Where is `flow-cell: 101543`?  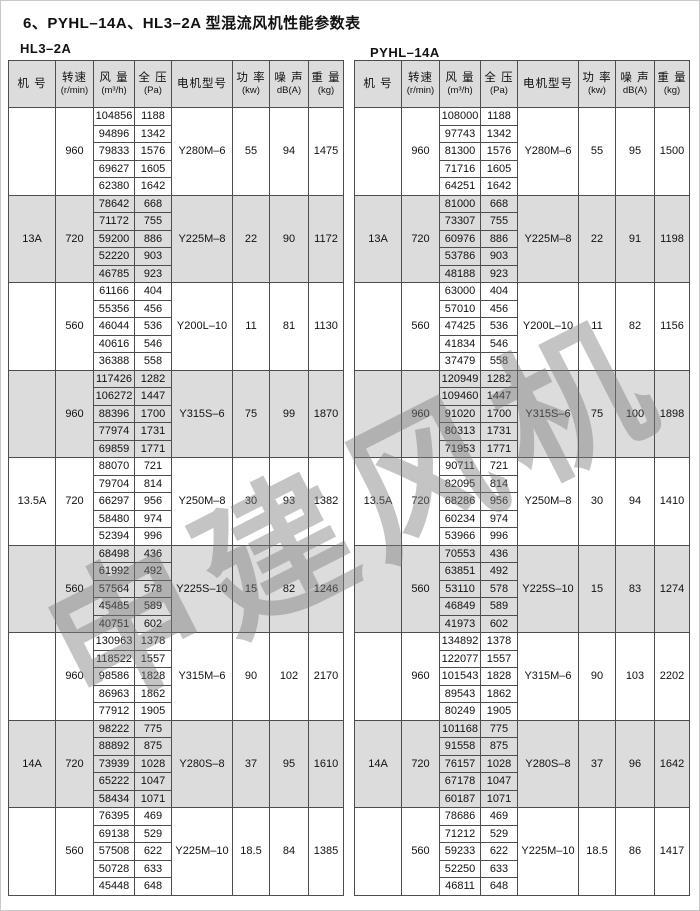
flow-cell: 101543 is located at coordinates (460, 676).